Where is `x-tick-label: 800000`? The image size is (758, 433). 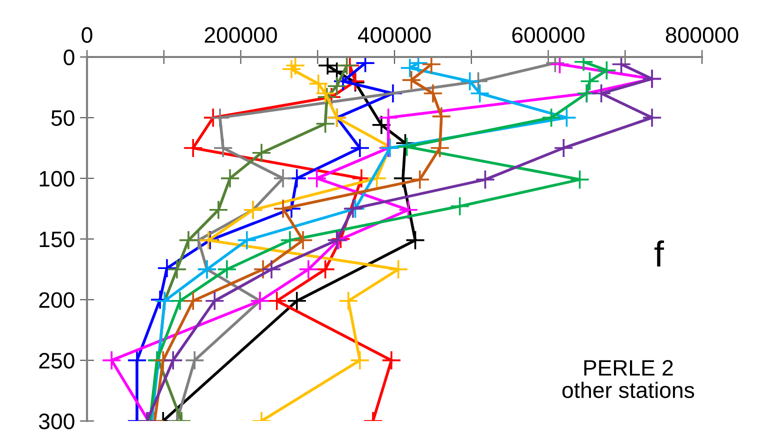
x-tick-label: 800000 is located at coordinates (702, 35).